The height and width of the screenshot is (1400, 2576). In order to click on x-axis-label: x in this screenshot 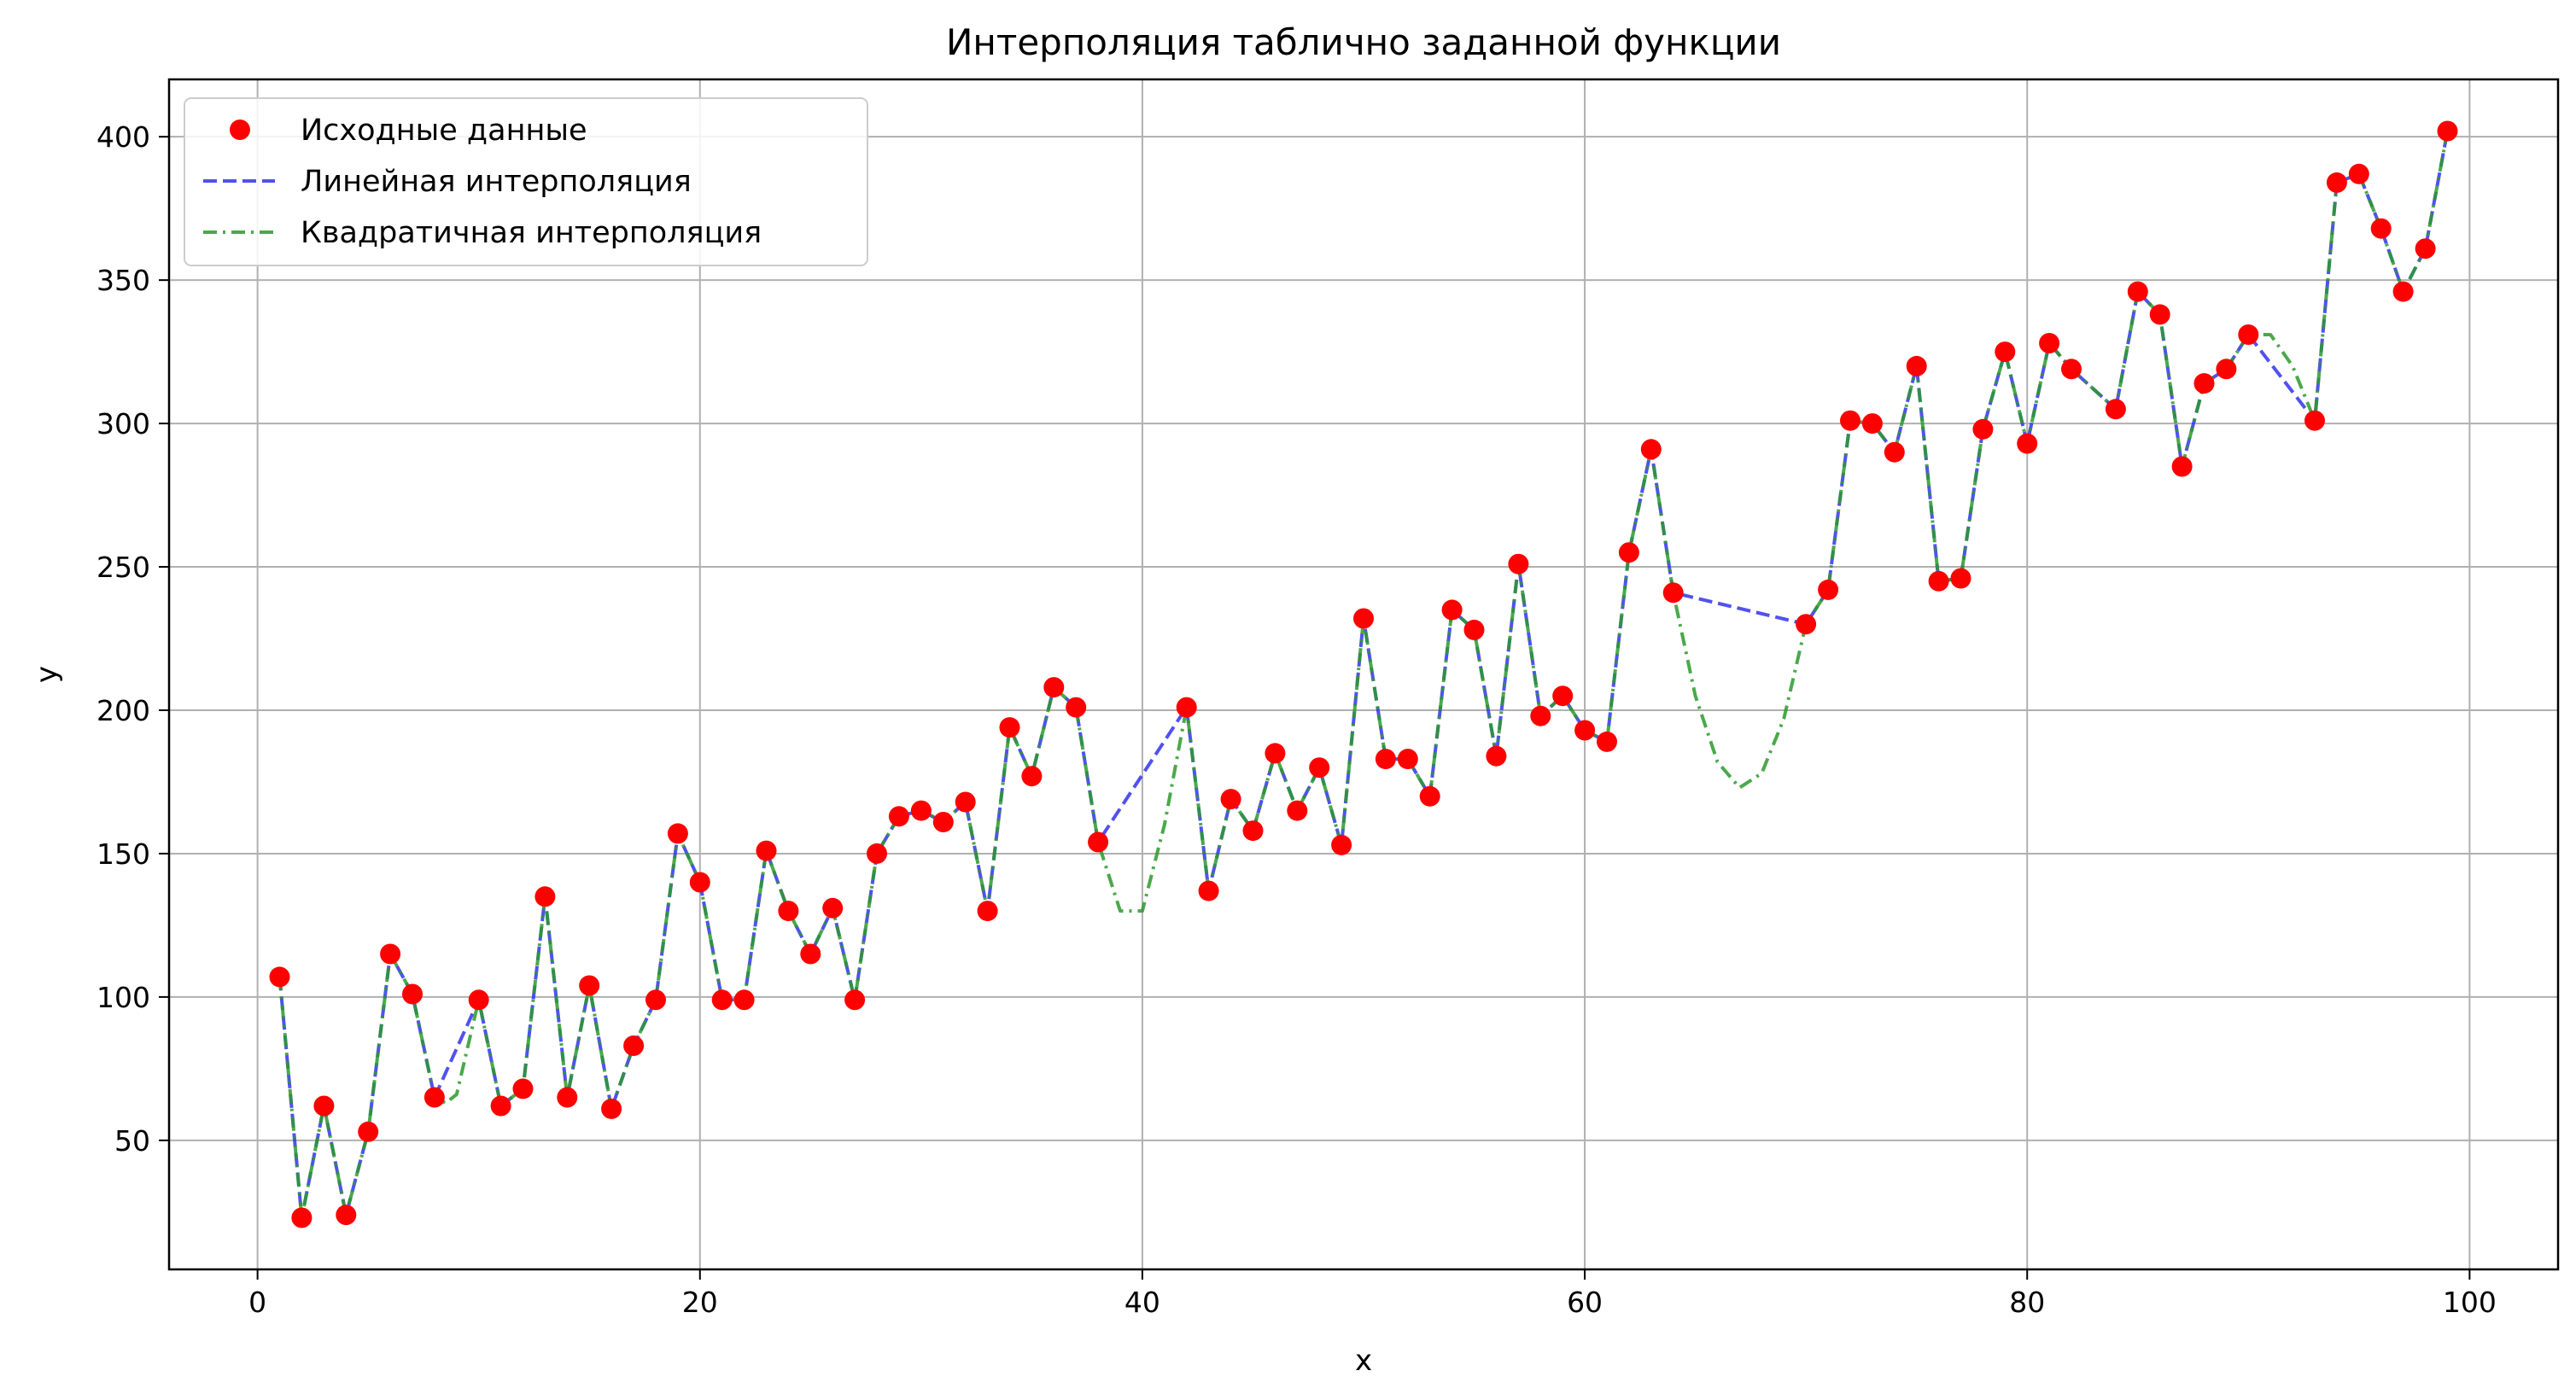, I will do `click(1363, 1361)`.